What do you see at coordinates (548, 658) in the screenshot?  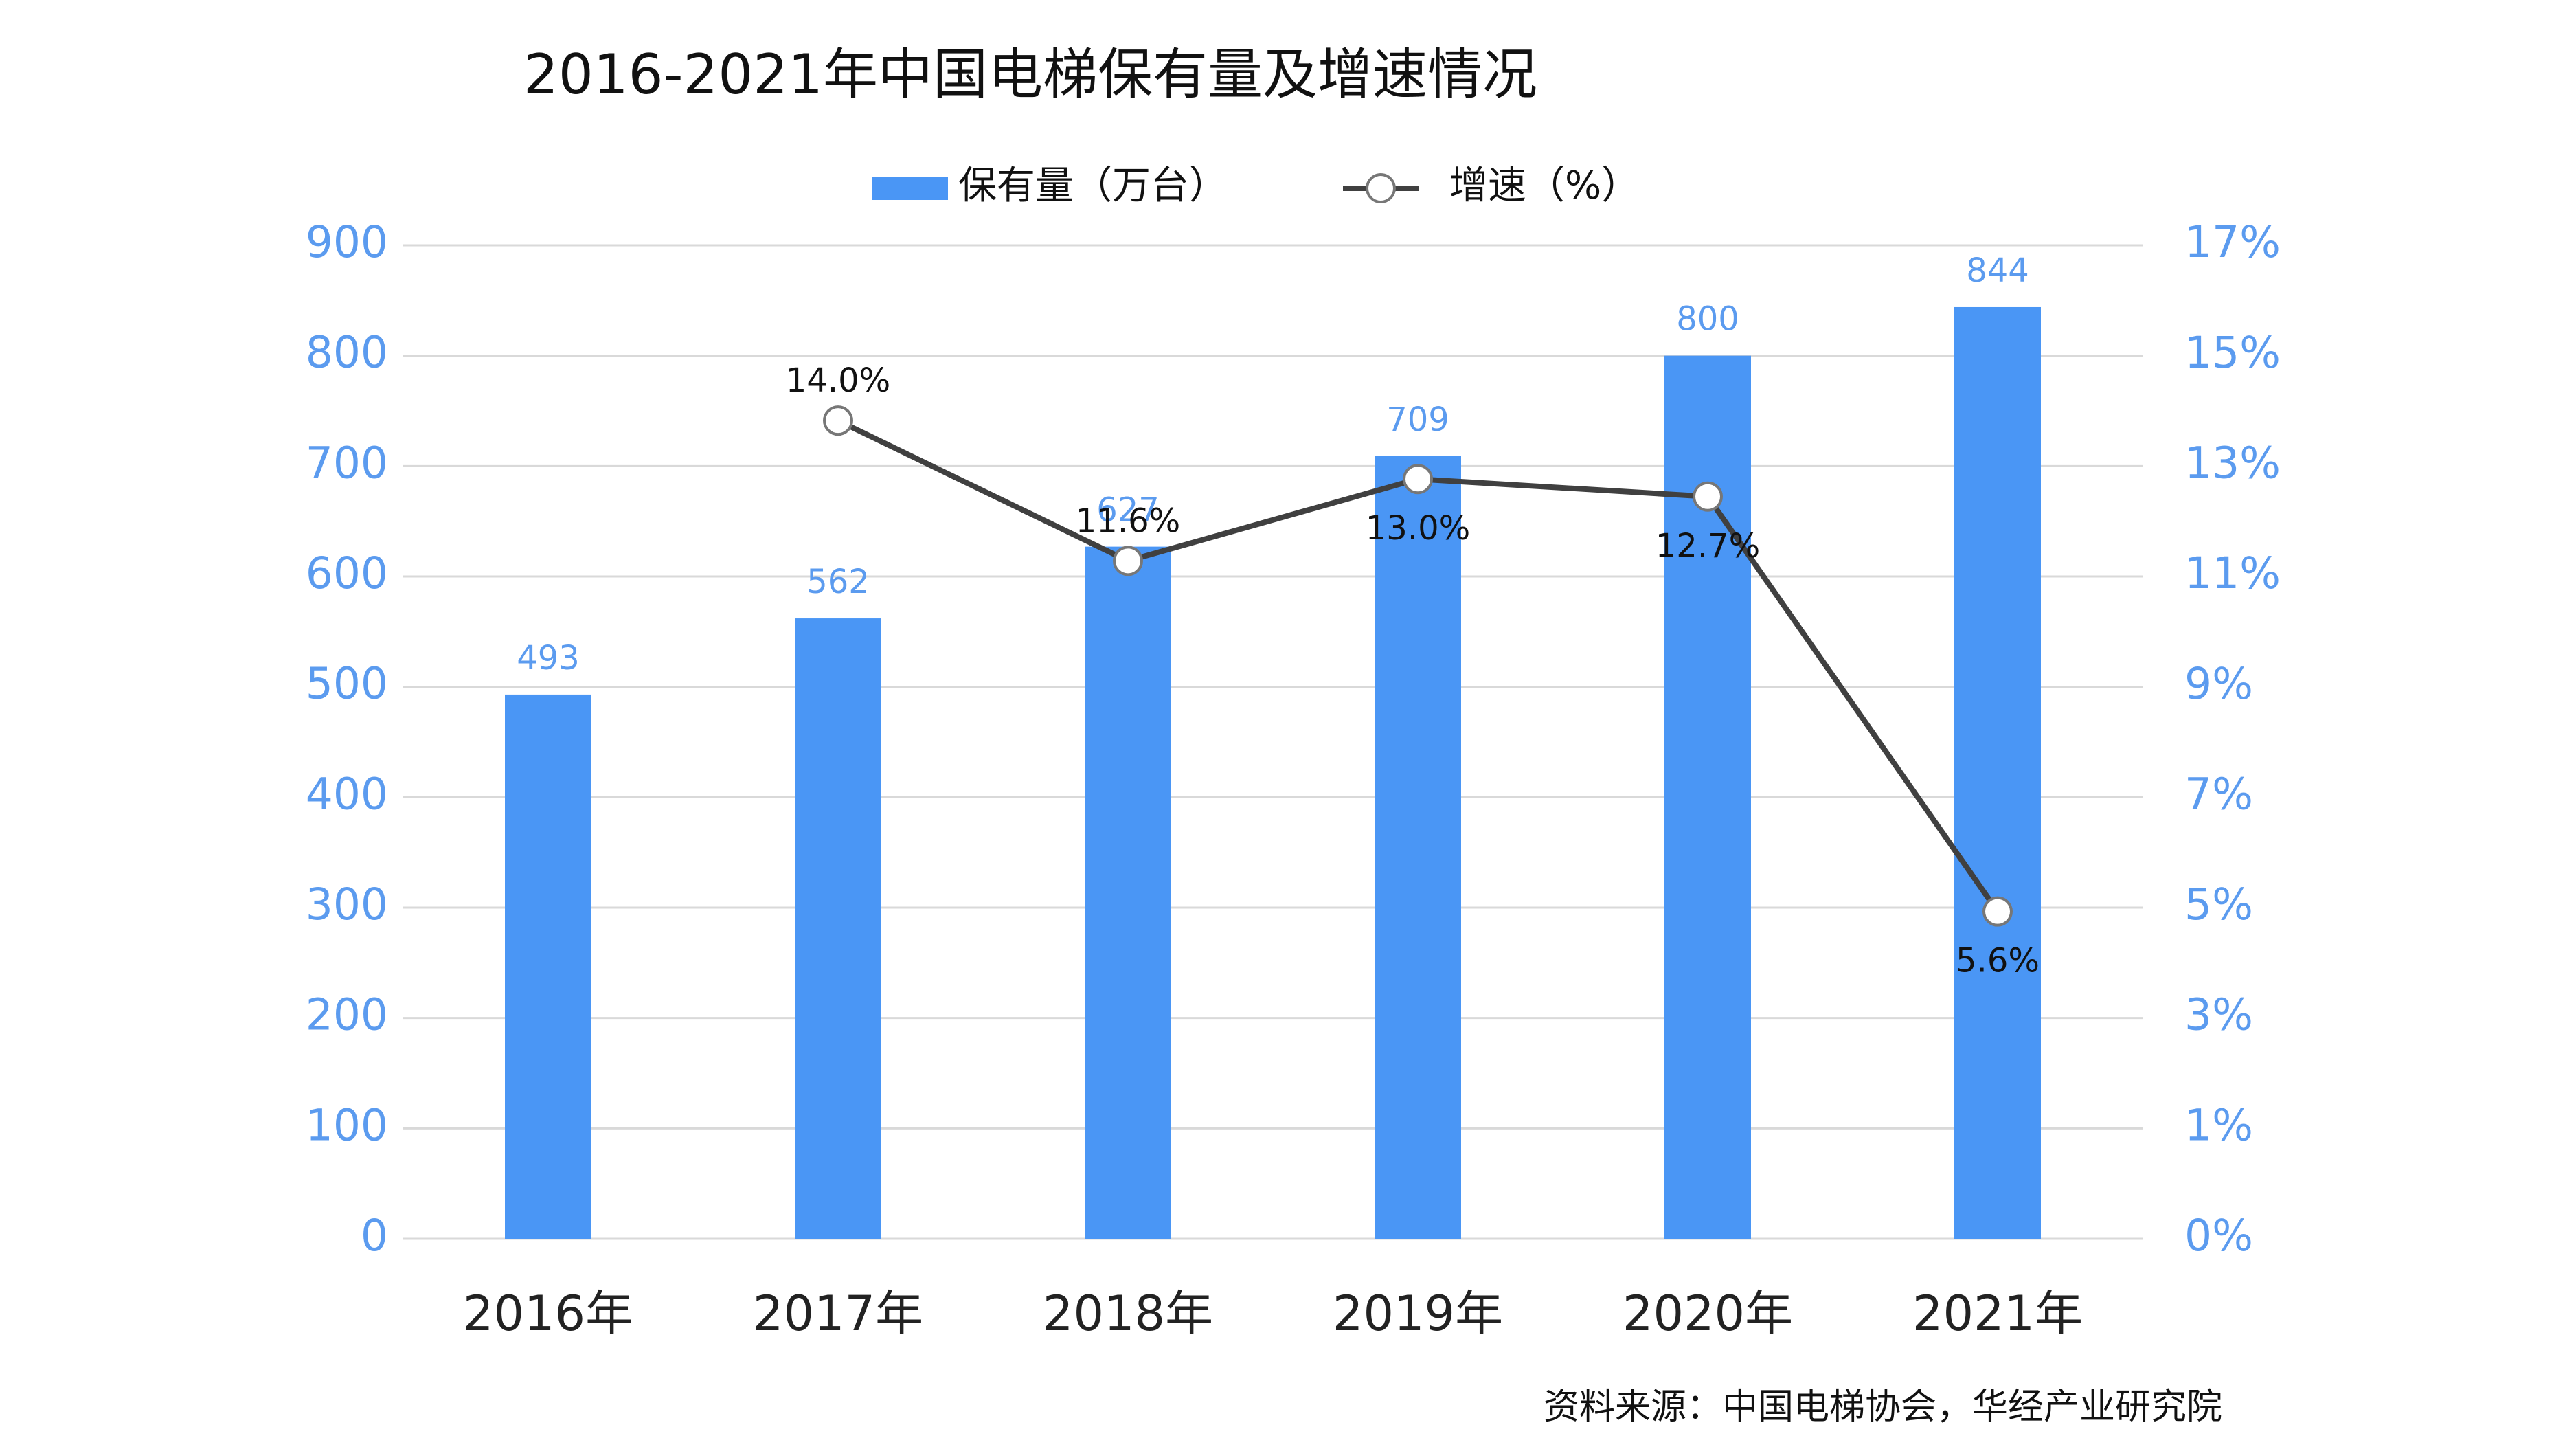 I see `bar-value-label: 493` at bounding box center [548, 658].